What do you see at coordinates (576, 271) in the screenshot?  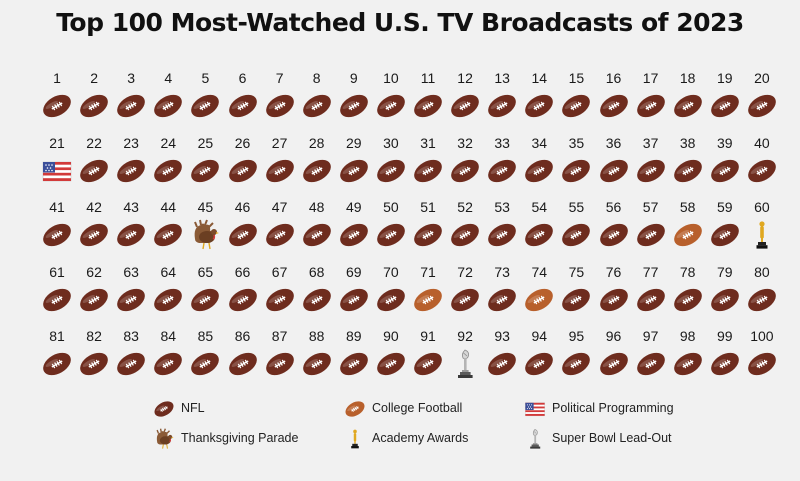 I see `rank-label: 75` at bounding box center [576, 271].